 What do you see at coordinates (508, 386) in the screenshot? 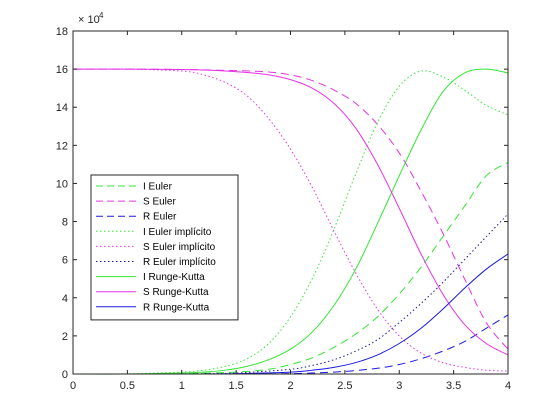
I see `x-tick-label: 4` at bounding box center [508, 386].